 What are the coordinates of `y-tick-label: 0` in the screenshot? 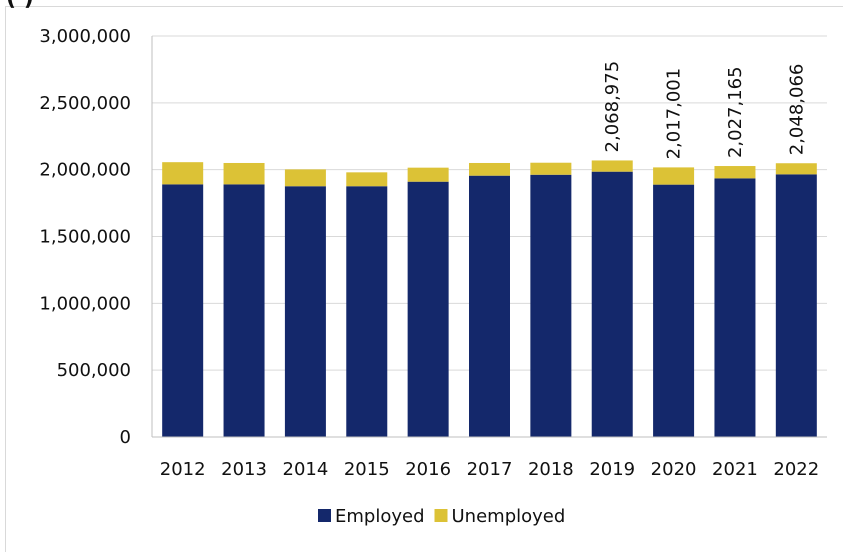 It's located at (125, 437).